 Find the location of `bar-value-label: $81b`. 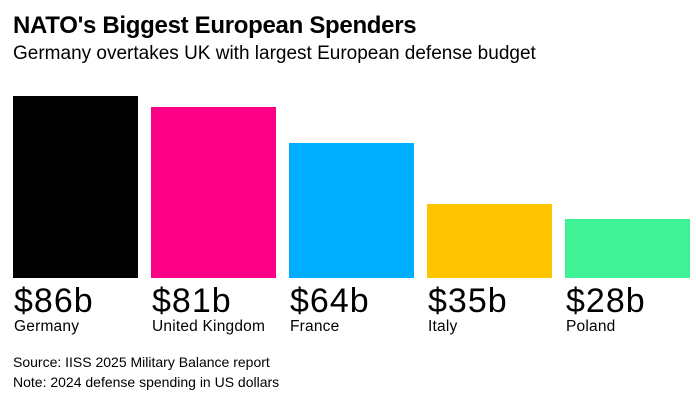

bar-value-label: $81b is located at coordinates (192, 301).